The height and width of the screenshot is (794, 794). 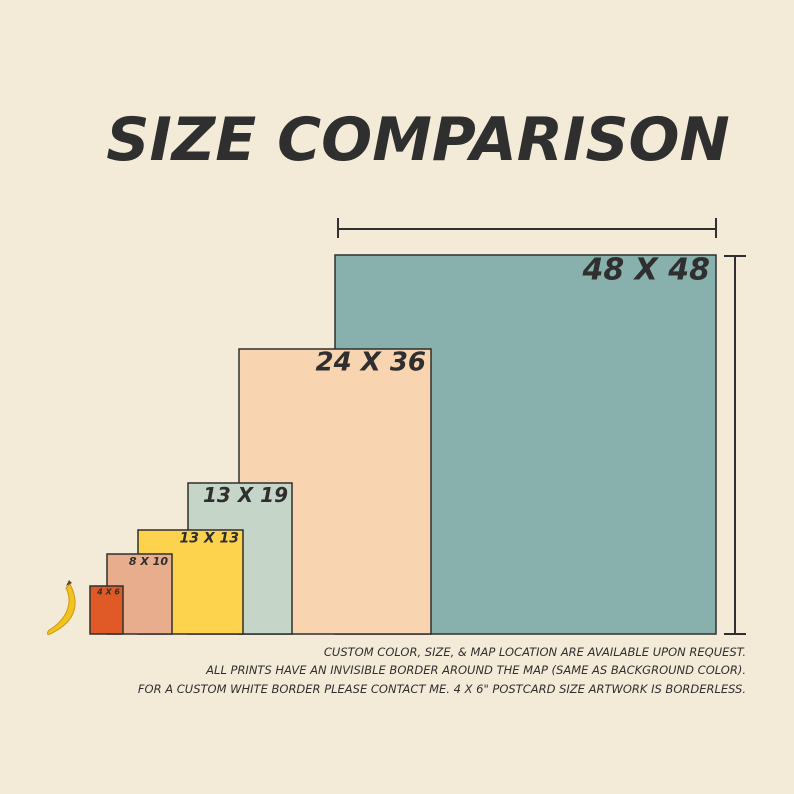 What do you see at coordinates (418, 140) in the screenshot?
I see `title: SIZE COMPARISON` at bounding box center [418, 140].